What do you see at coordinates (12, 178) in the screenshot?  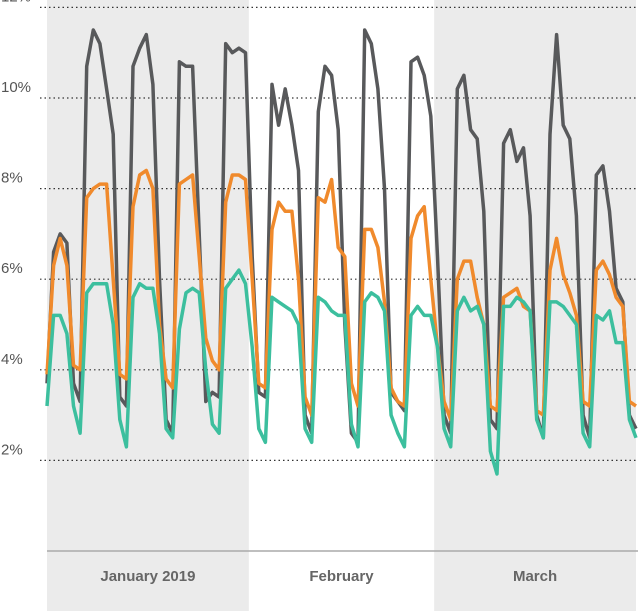 I see `y-tick-label: 8%` at bounding box center [12, 178].